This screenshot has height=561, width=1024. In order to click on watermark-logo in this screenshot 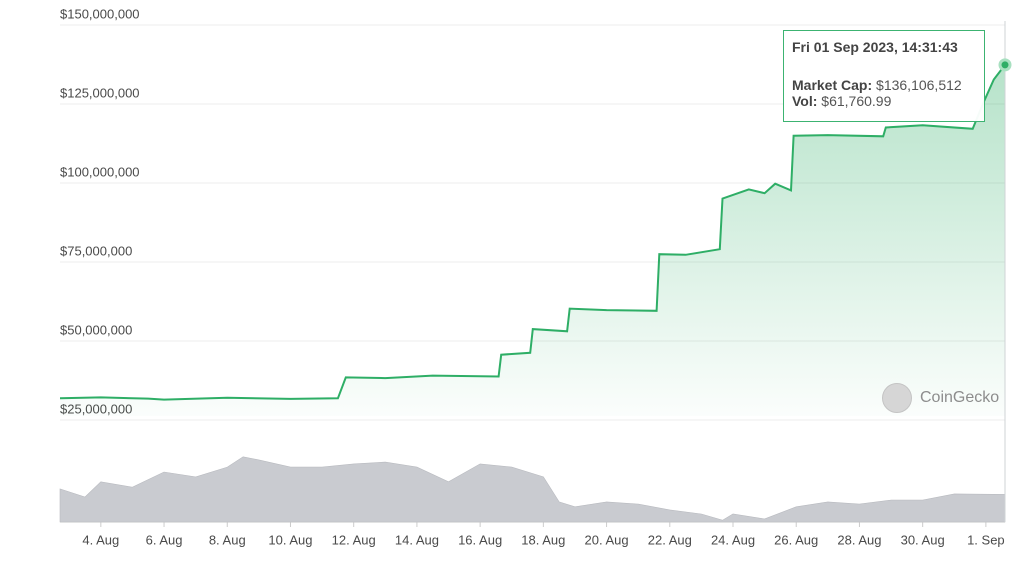, I will do `click(897, 398)`.